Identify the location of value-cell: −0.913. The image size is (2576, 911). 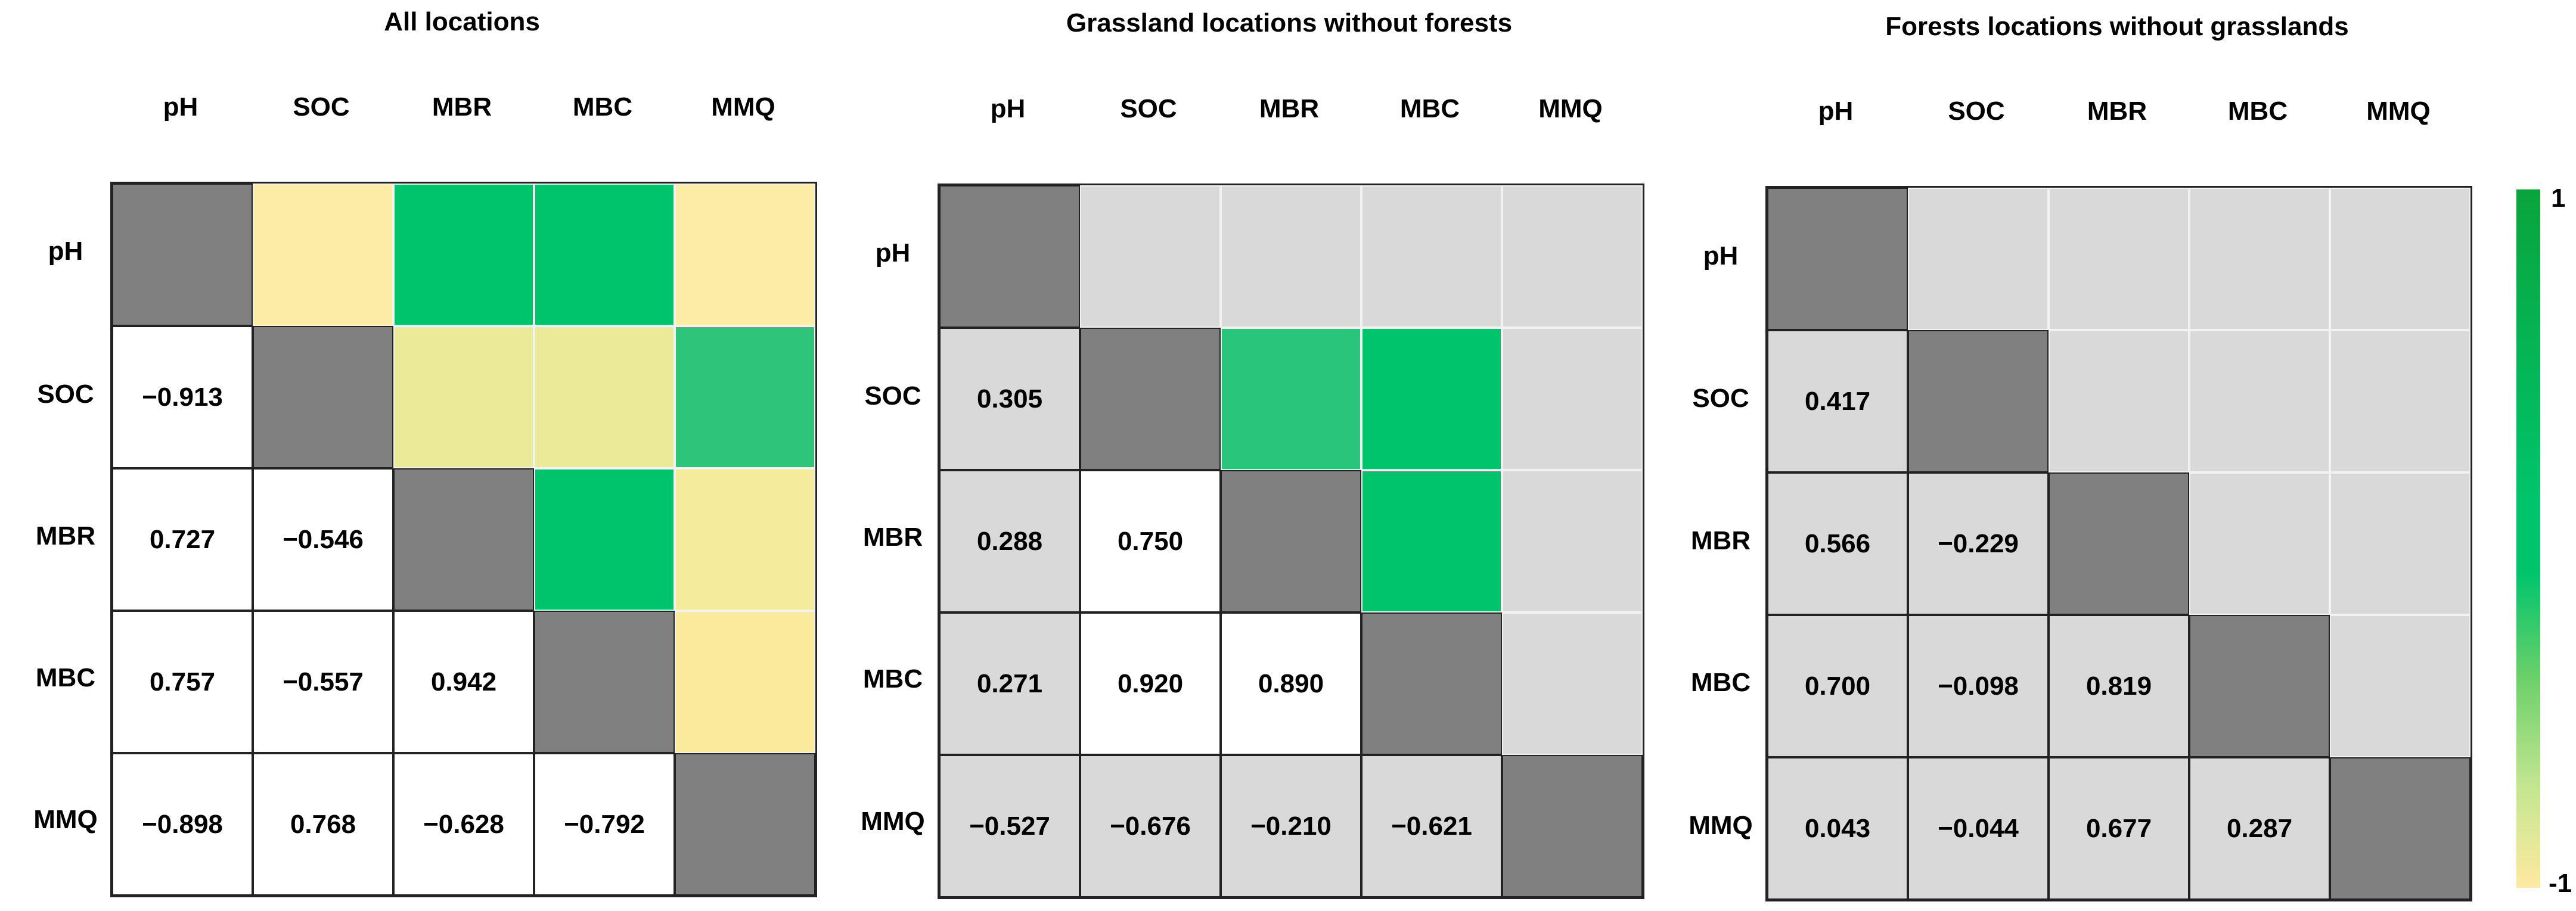
(183, 397).